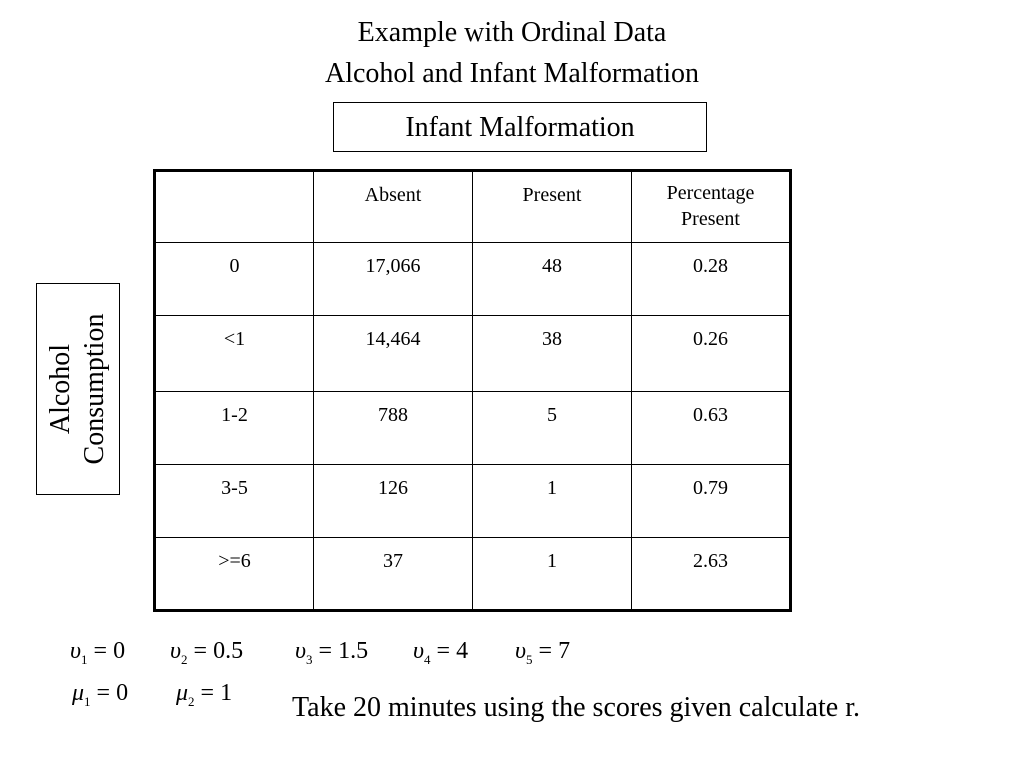  What do you see at coordinates (234, 206) in the screenshot?
I see `header-cell-blank` at bounding box center [234, 206].